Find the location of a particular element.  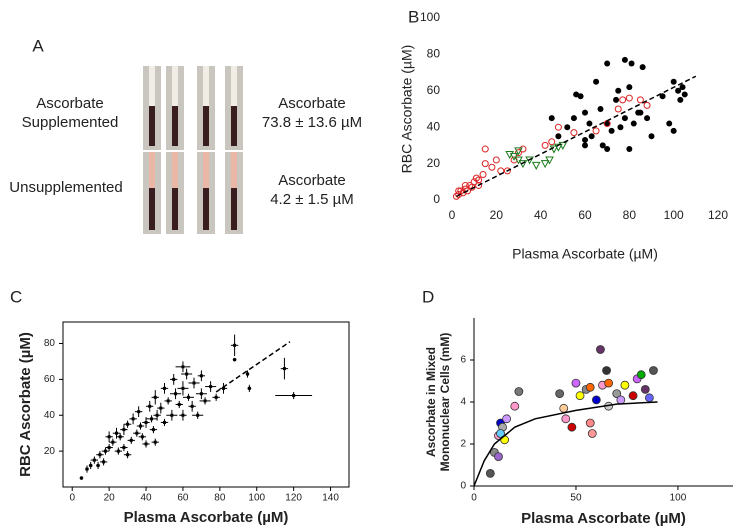

row-result: Ascorbate is located at coordinates (312, 180).